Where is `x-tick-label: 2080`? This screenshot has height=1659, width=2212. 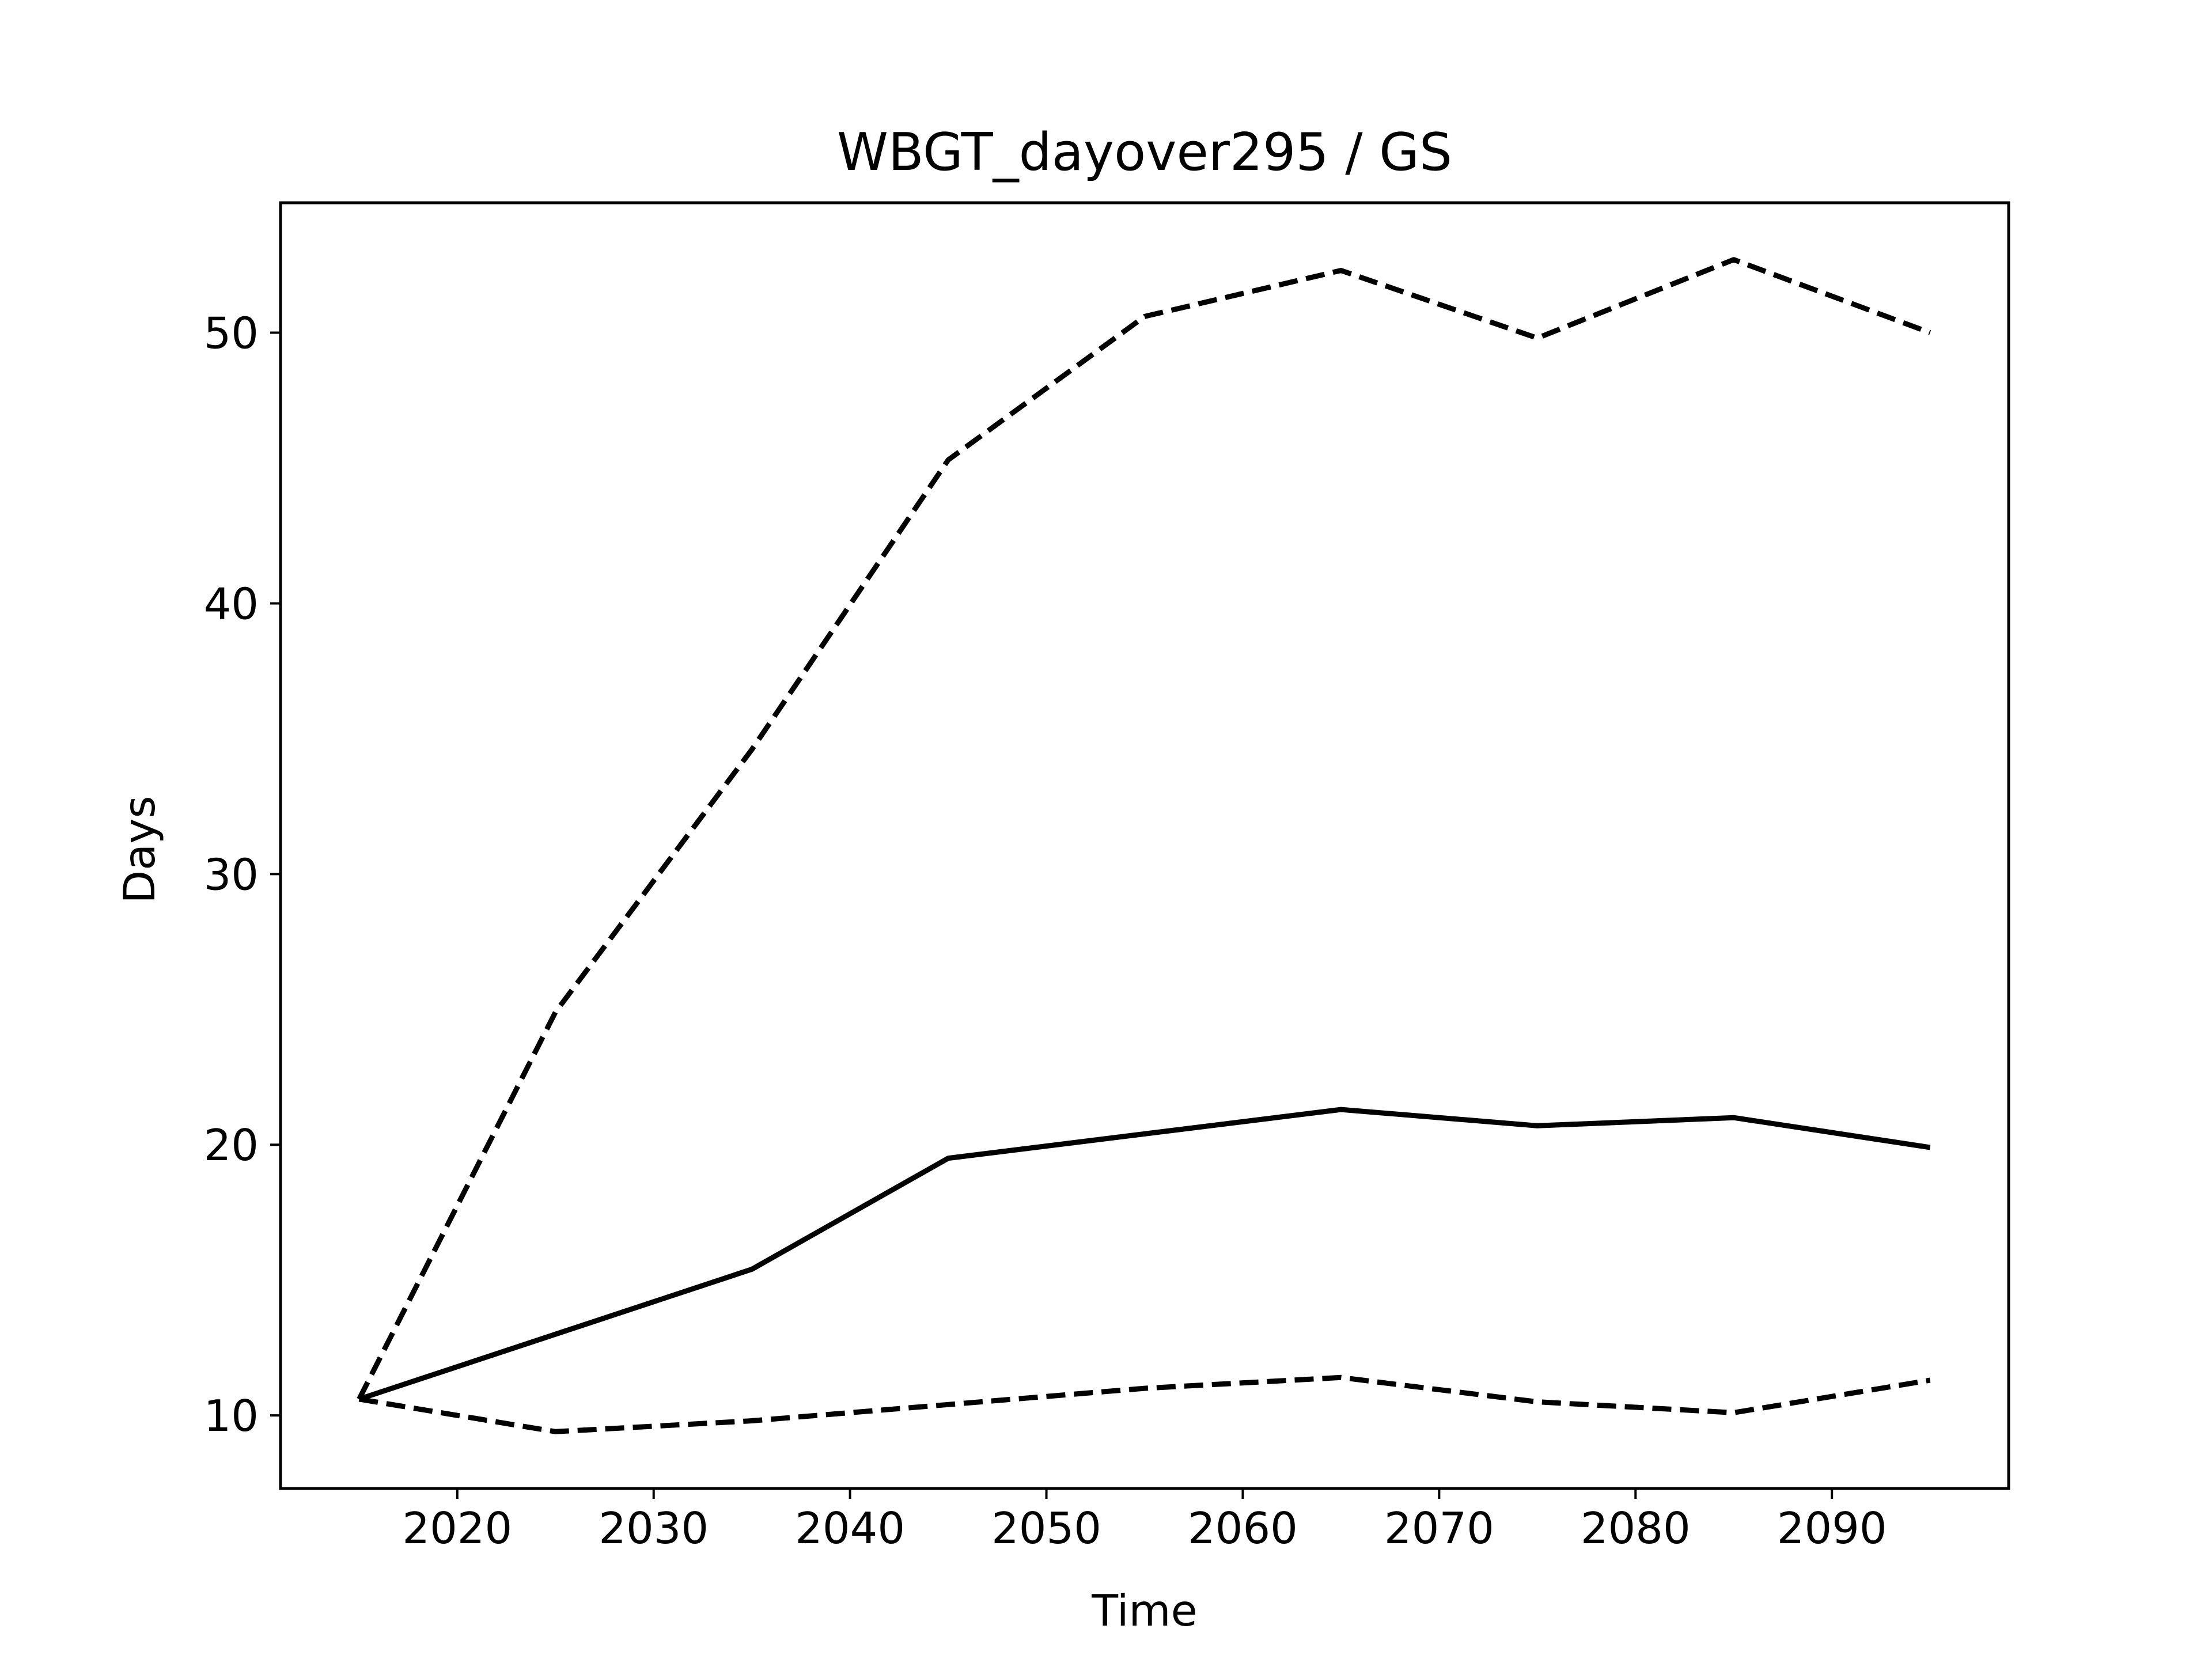
x-tick-label: 2080 is located at coordinates (1636, 1528).